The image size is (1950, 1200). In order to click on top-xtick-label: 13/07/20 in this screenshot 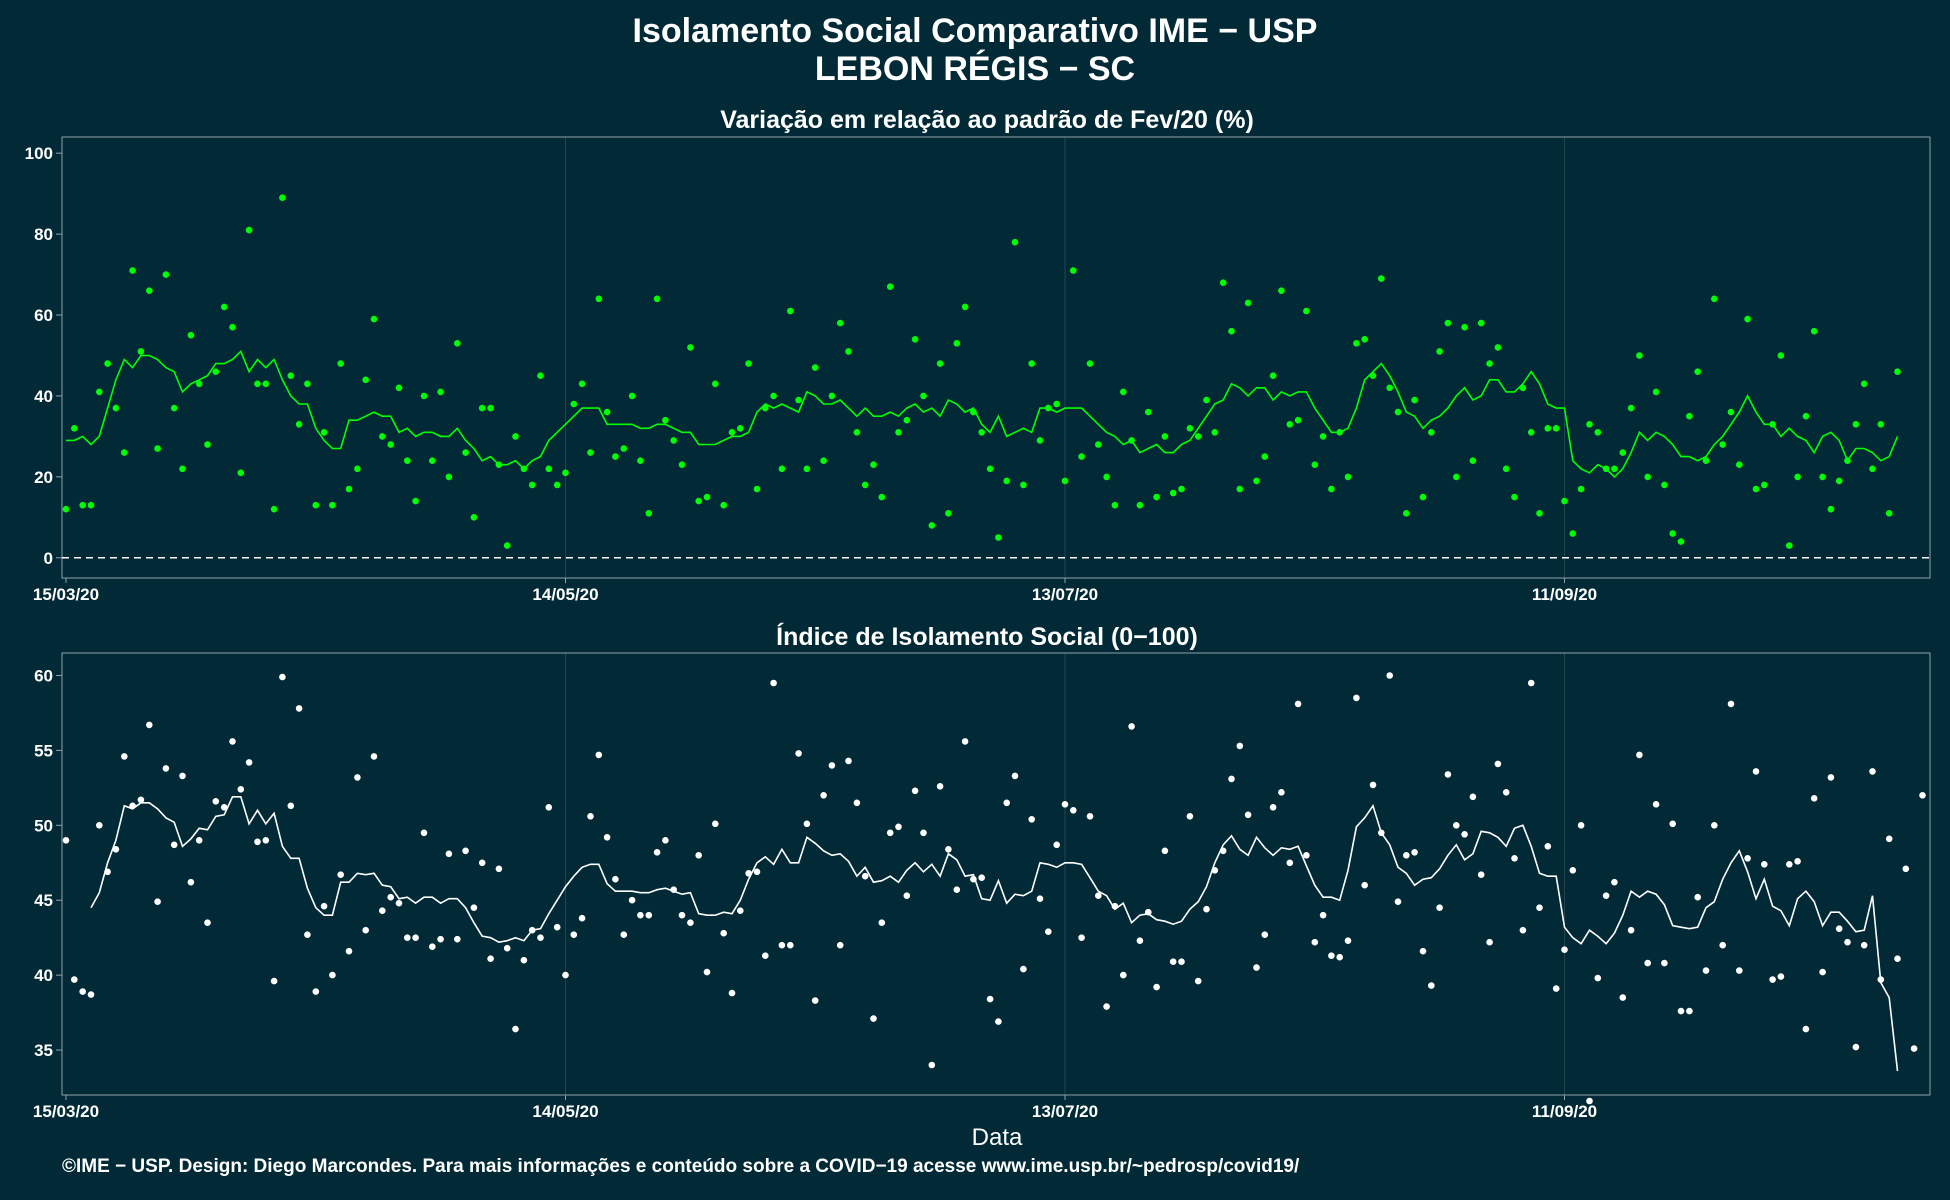, I will do `click(1065, 594)`.